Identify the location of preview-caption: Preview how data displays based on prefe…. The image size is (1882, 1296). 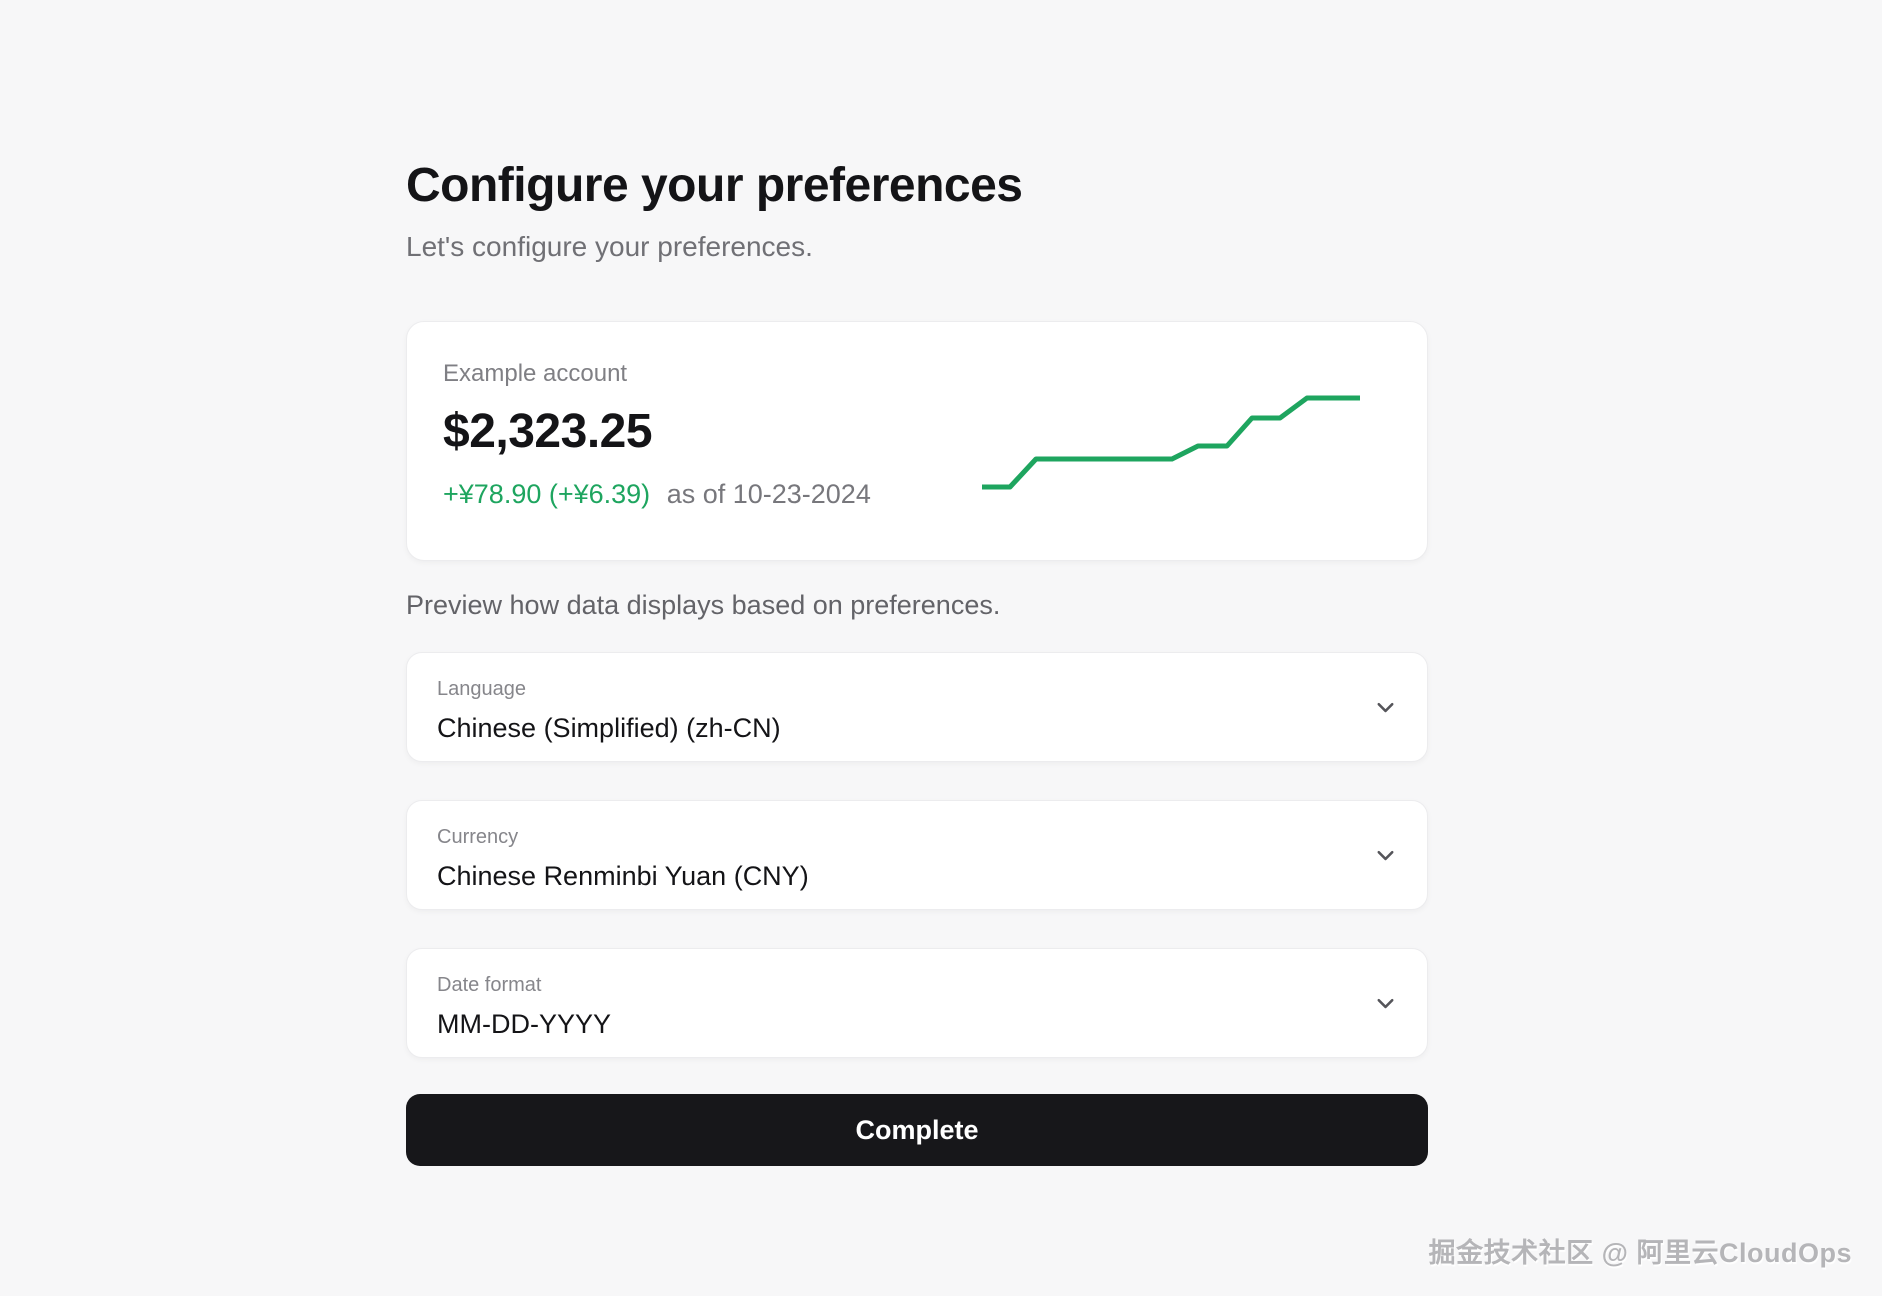
(703, 605).